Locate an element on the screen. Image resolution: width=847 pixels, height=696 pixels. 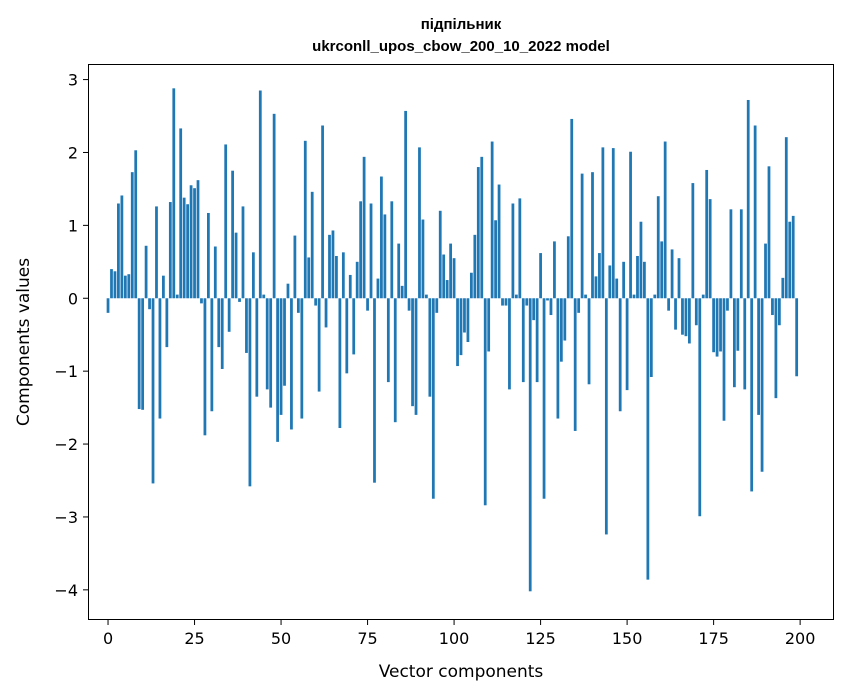
x-tick-label: 125 is located at coordinates (540, 638).